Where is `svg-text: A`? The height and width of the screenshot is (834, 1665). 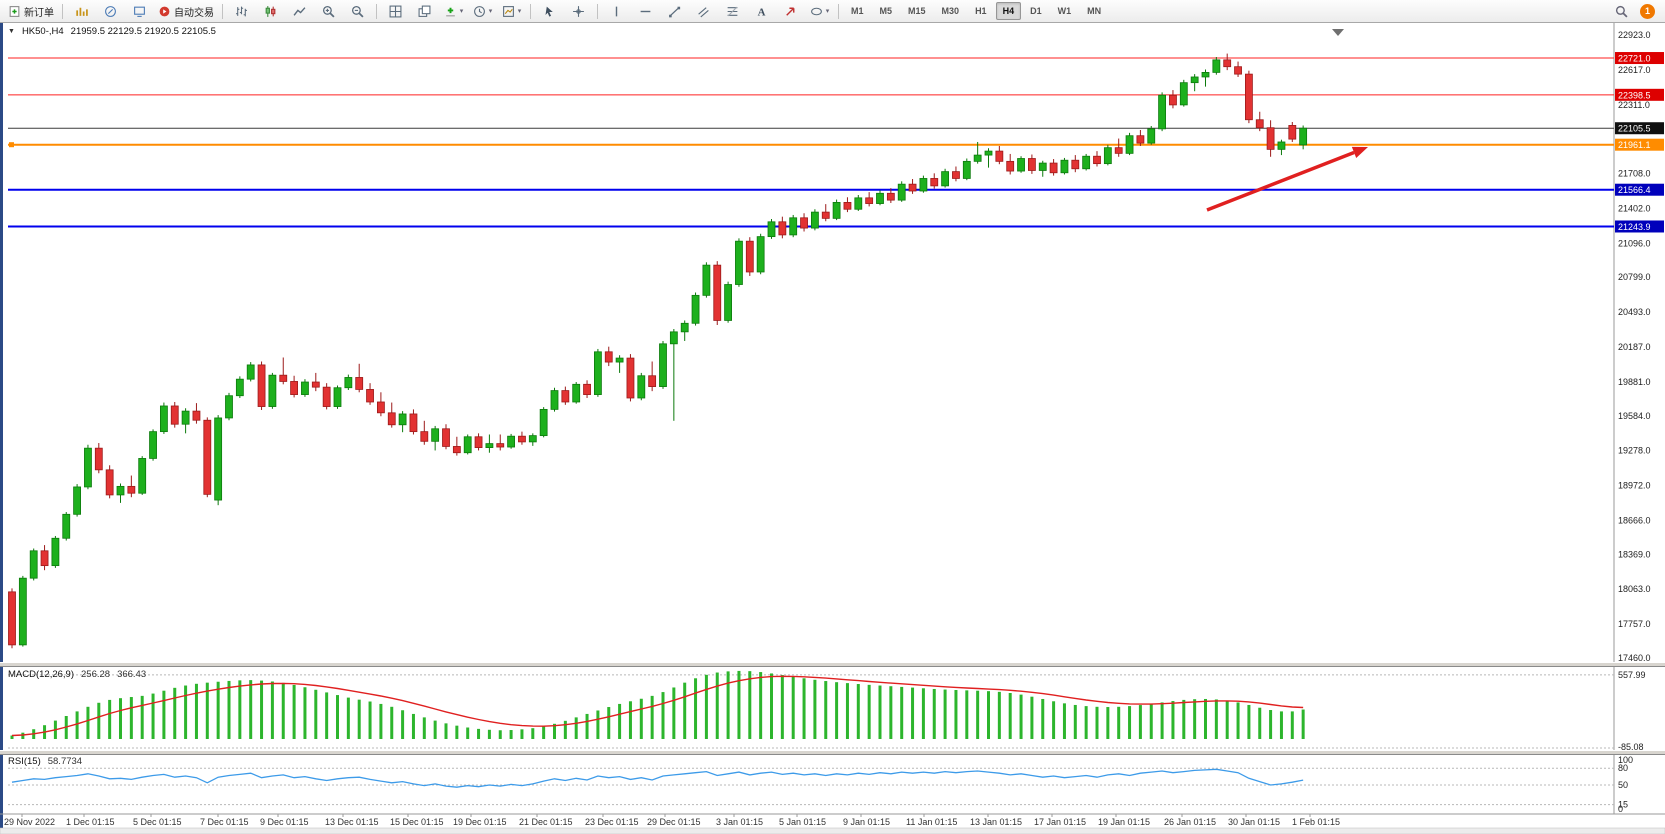
svg-text: A is located at coordinates (762, 12).